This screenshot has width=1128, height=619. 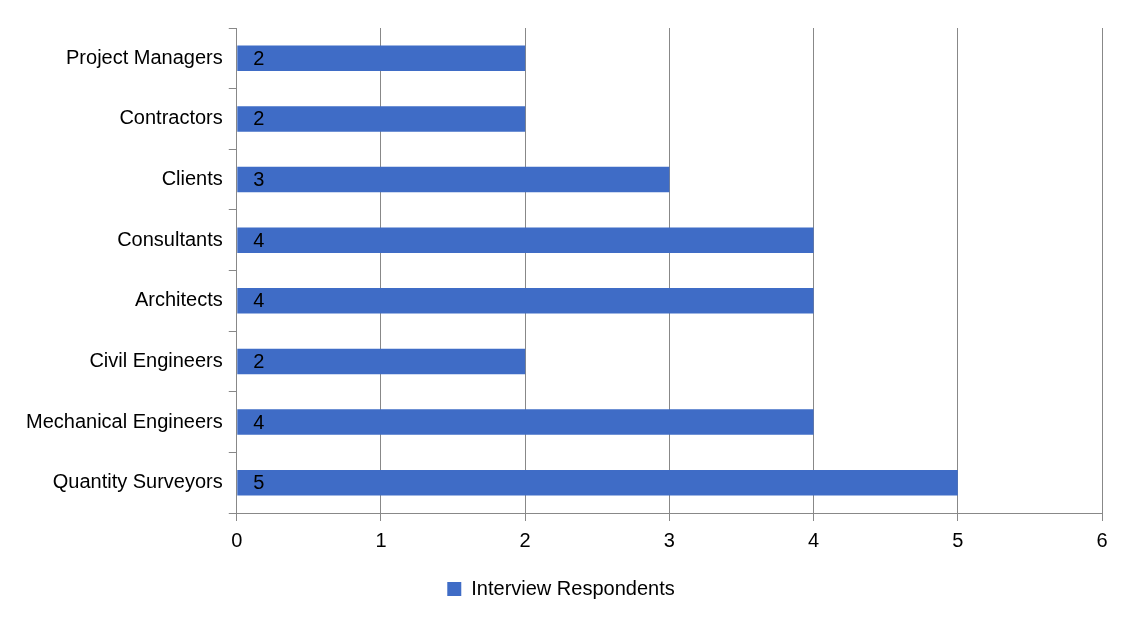 What do you see at coordinates (124, 420) in the screenshot?
I see `y-tick-label: Mechanical Engineers` at bounding box center [124, 420].